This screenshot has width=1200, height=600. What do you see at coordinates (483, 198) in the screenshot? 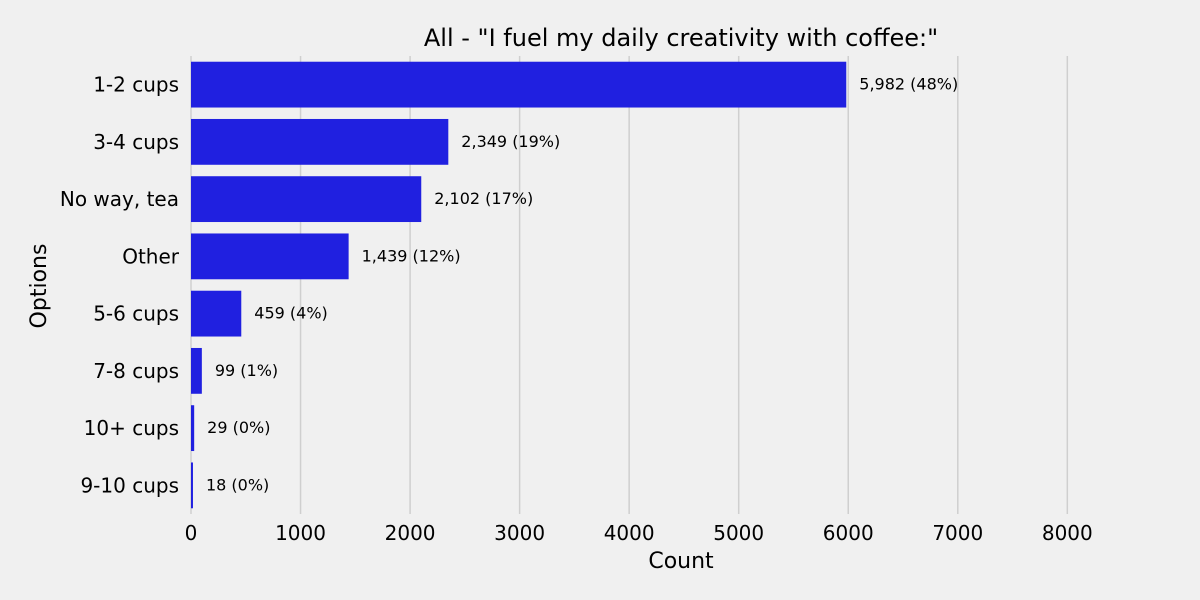
I see `data-label: 2,102 (17%)` at bounding box center [483, 198].